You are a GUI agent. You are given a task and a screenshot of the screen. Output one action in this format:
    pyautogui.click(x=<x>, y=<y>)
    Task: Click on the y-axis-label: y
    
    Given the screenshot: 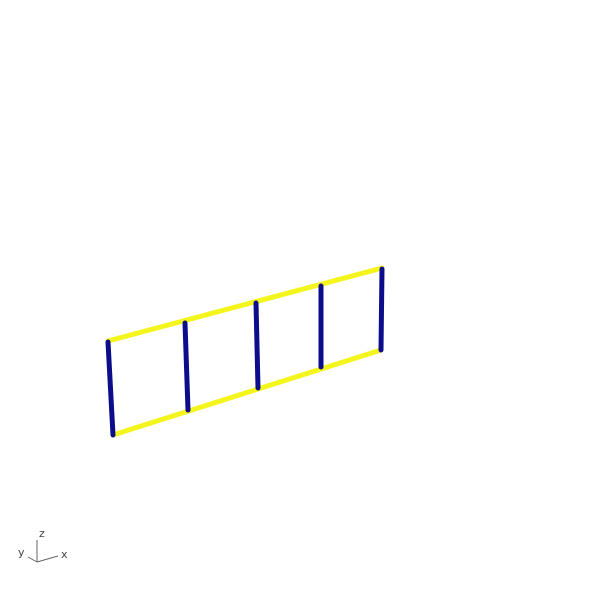 What is the action you would take?
    pyautogui.click(x=21, y=552)
    